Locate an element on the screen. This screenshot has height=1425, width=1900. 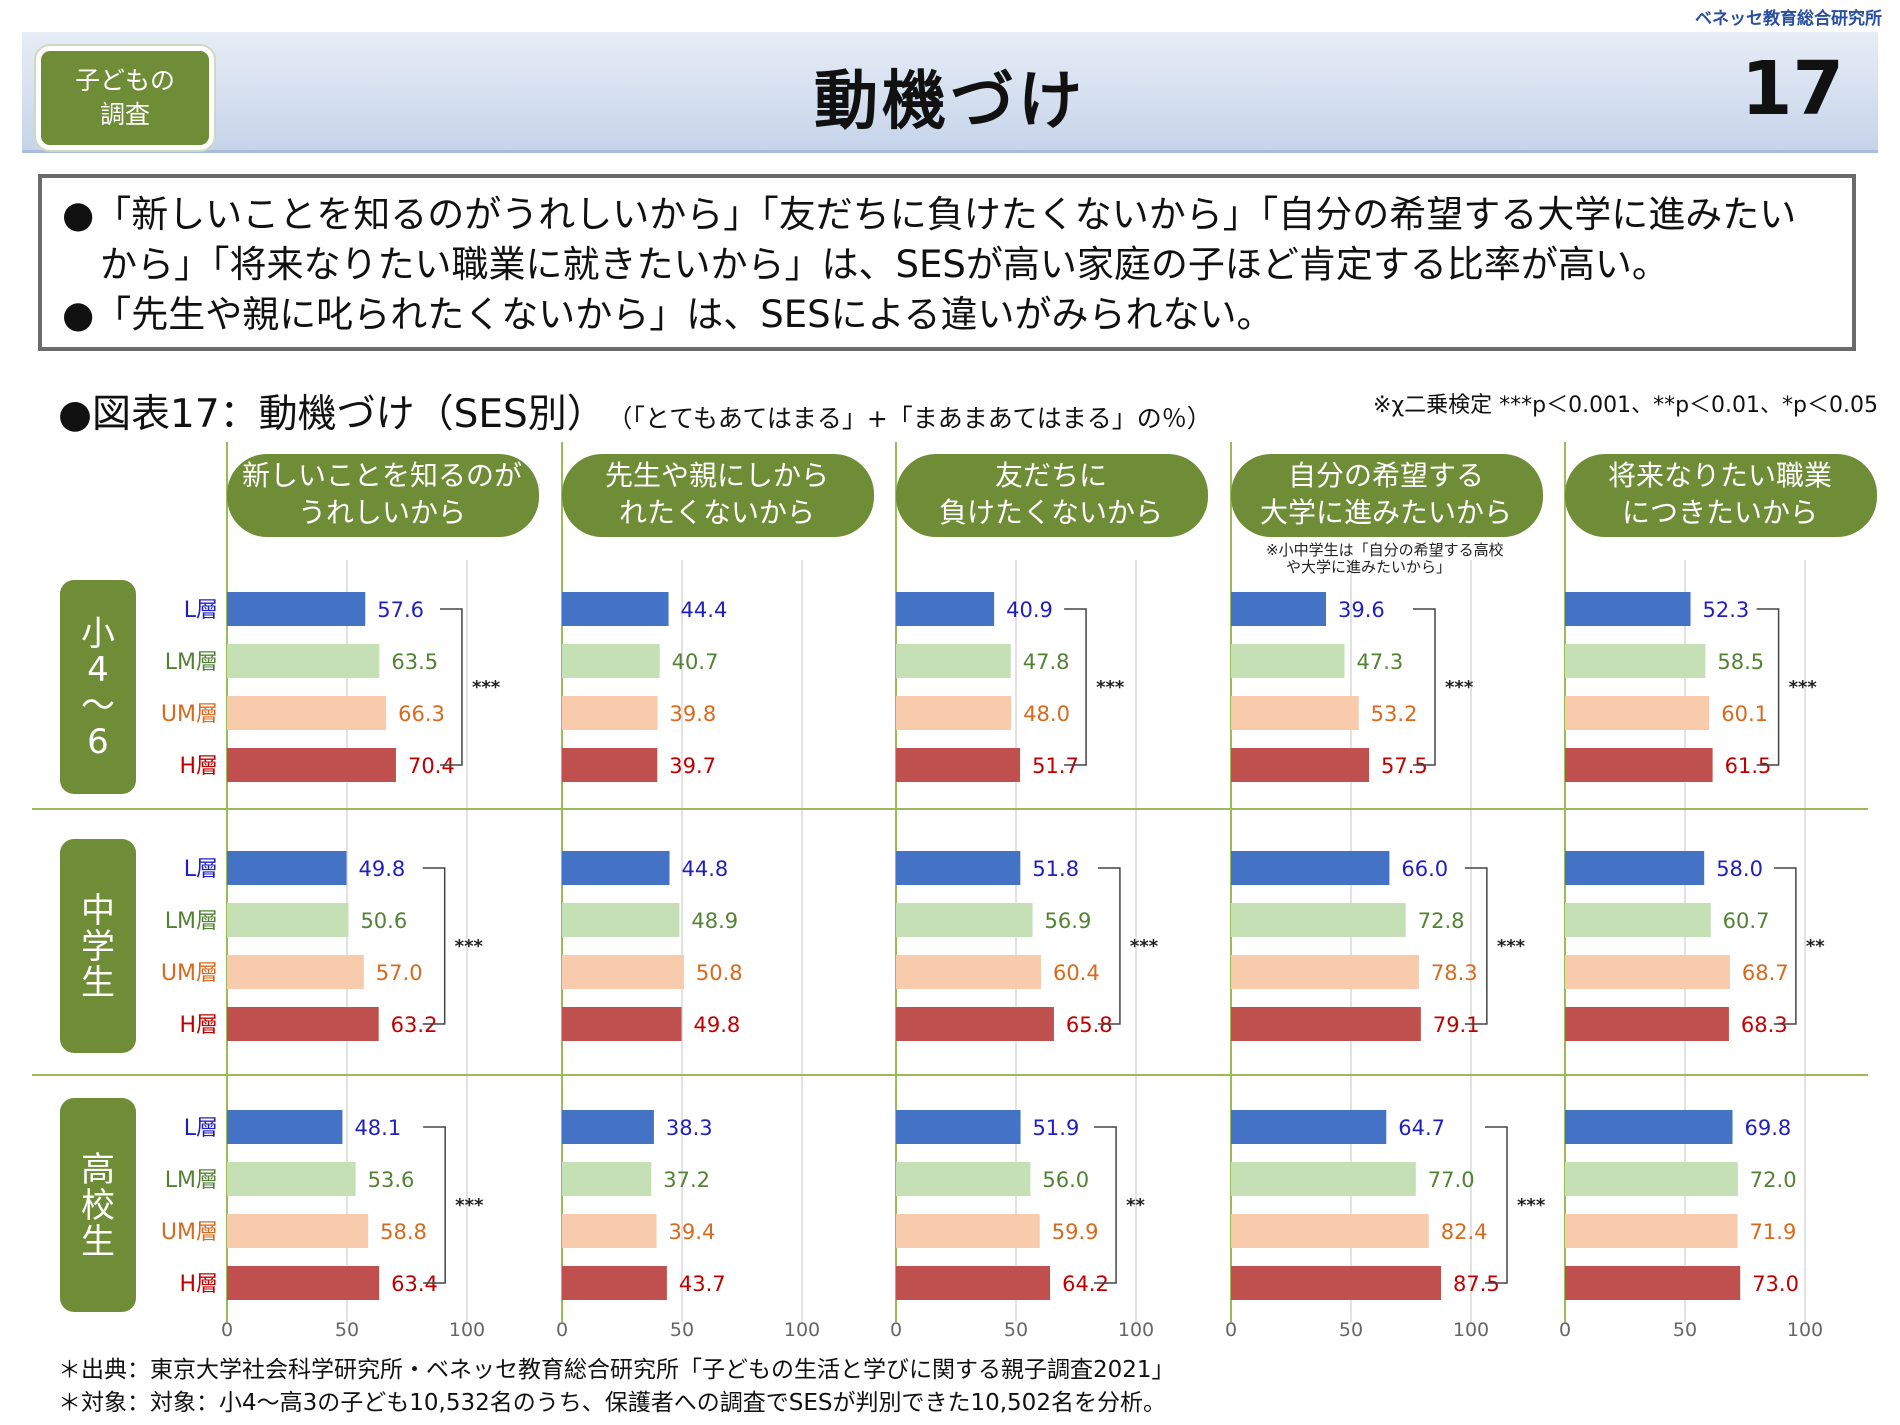
bar-value-label: 66.0 is located at coordinates (1424, 869).